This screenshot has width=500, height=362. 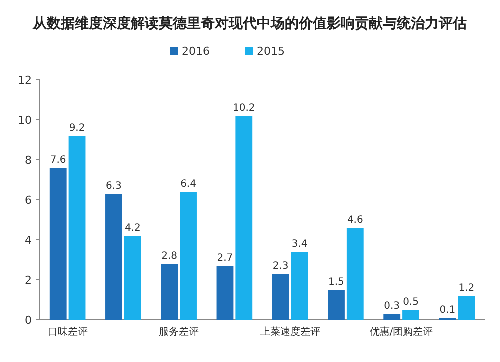 What do you see at coordinates (225, 258) in the screenshot?
I see `data-label: 2.7` at bounding box center [225, 258].